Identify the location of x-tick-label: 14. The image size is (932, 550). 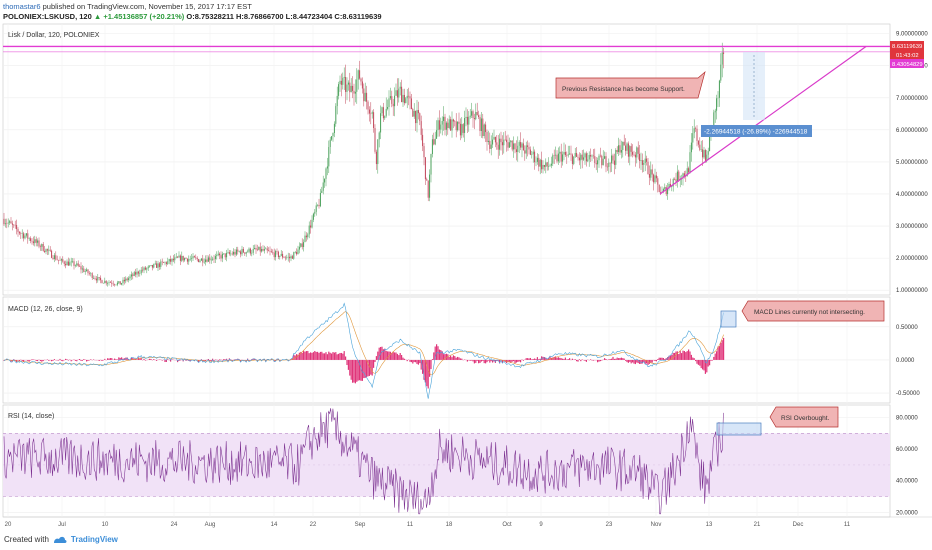
(274, 525).